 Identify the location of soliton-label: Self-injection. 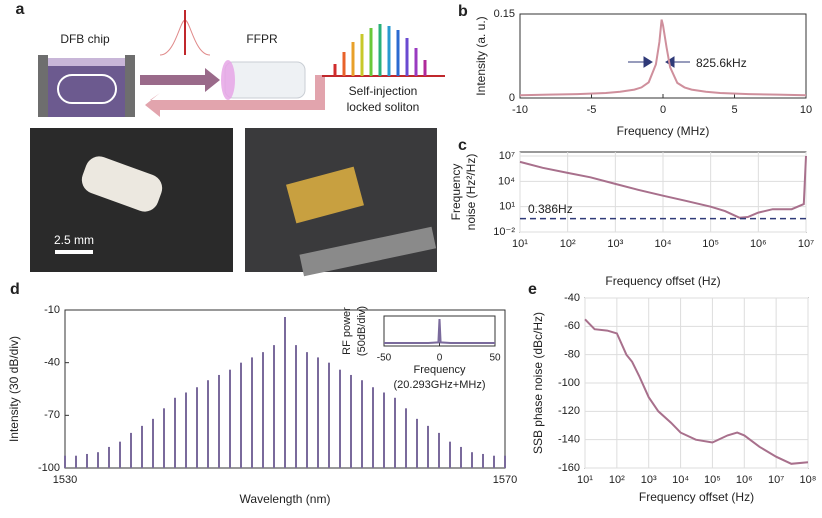
(383, 91).